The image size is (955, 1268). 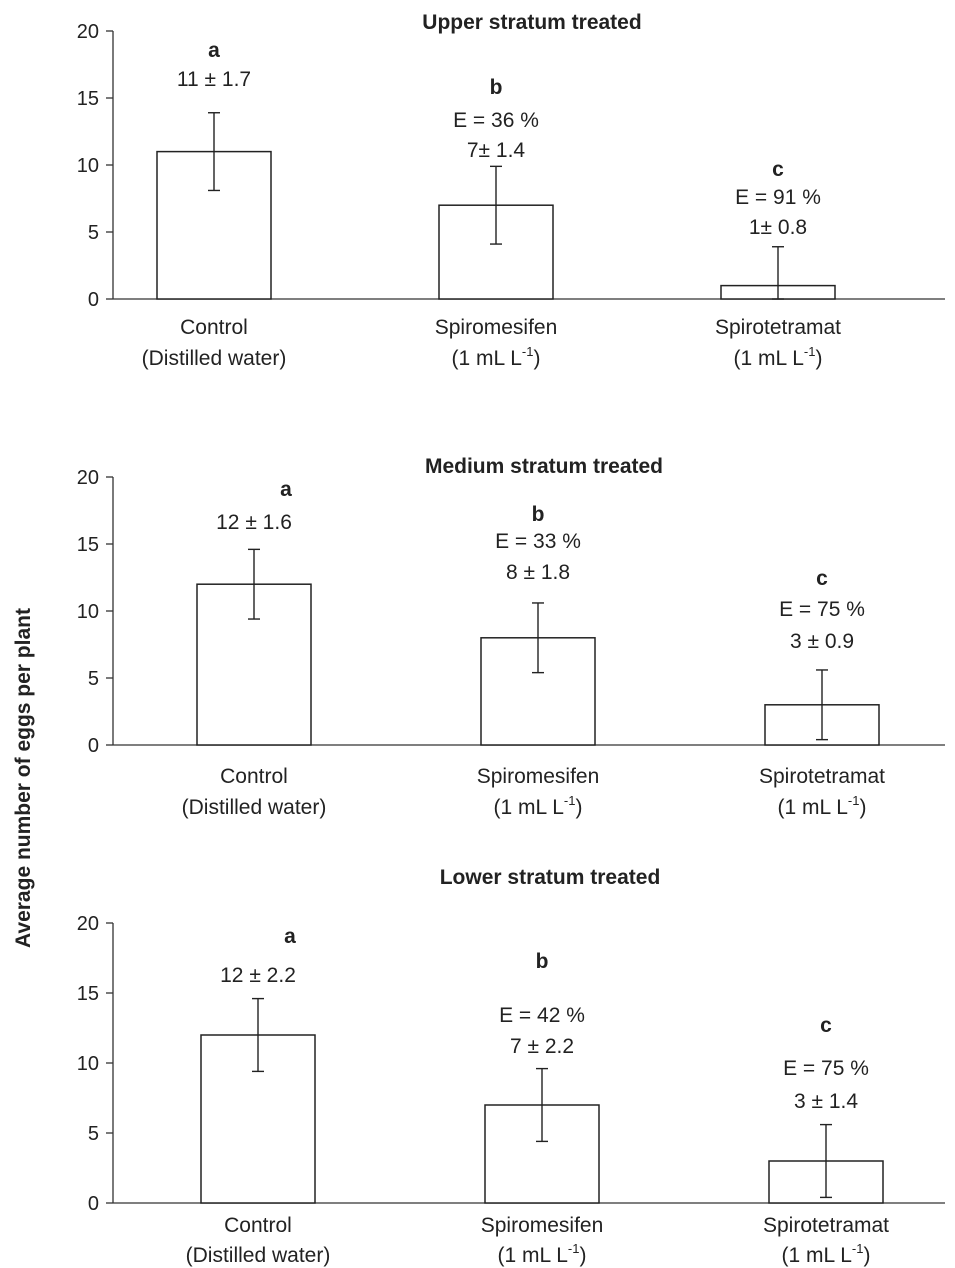 I want to click on chart-title: Upper stratum treated, so click(x=531, y=22).